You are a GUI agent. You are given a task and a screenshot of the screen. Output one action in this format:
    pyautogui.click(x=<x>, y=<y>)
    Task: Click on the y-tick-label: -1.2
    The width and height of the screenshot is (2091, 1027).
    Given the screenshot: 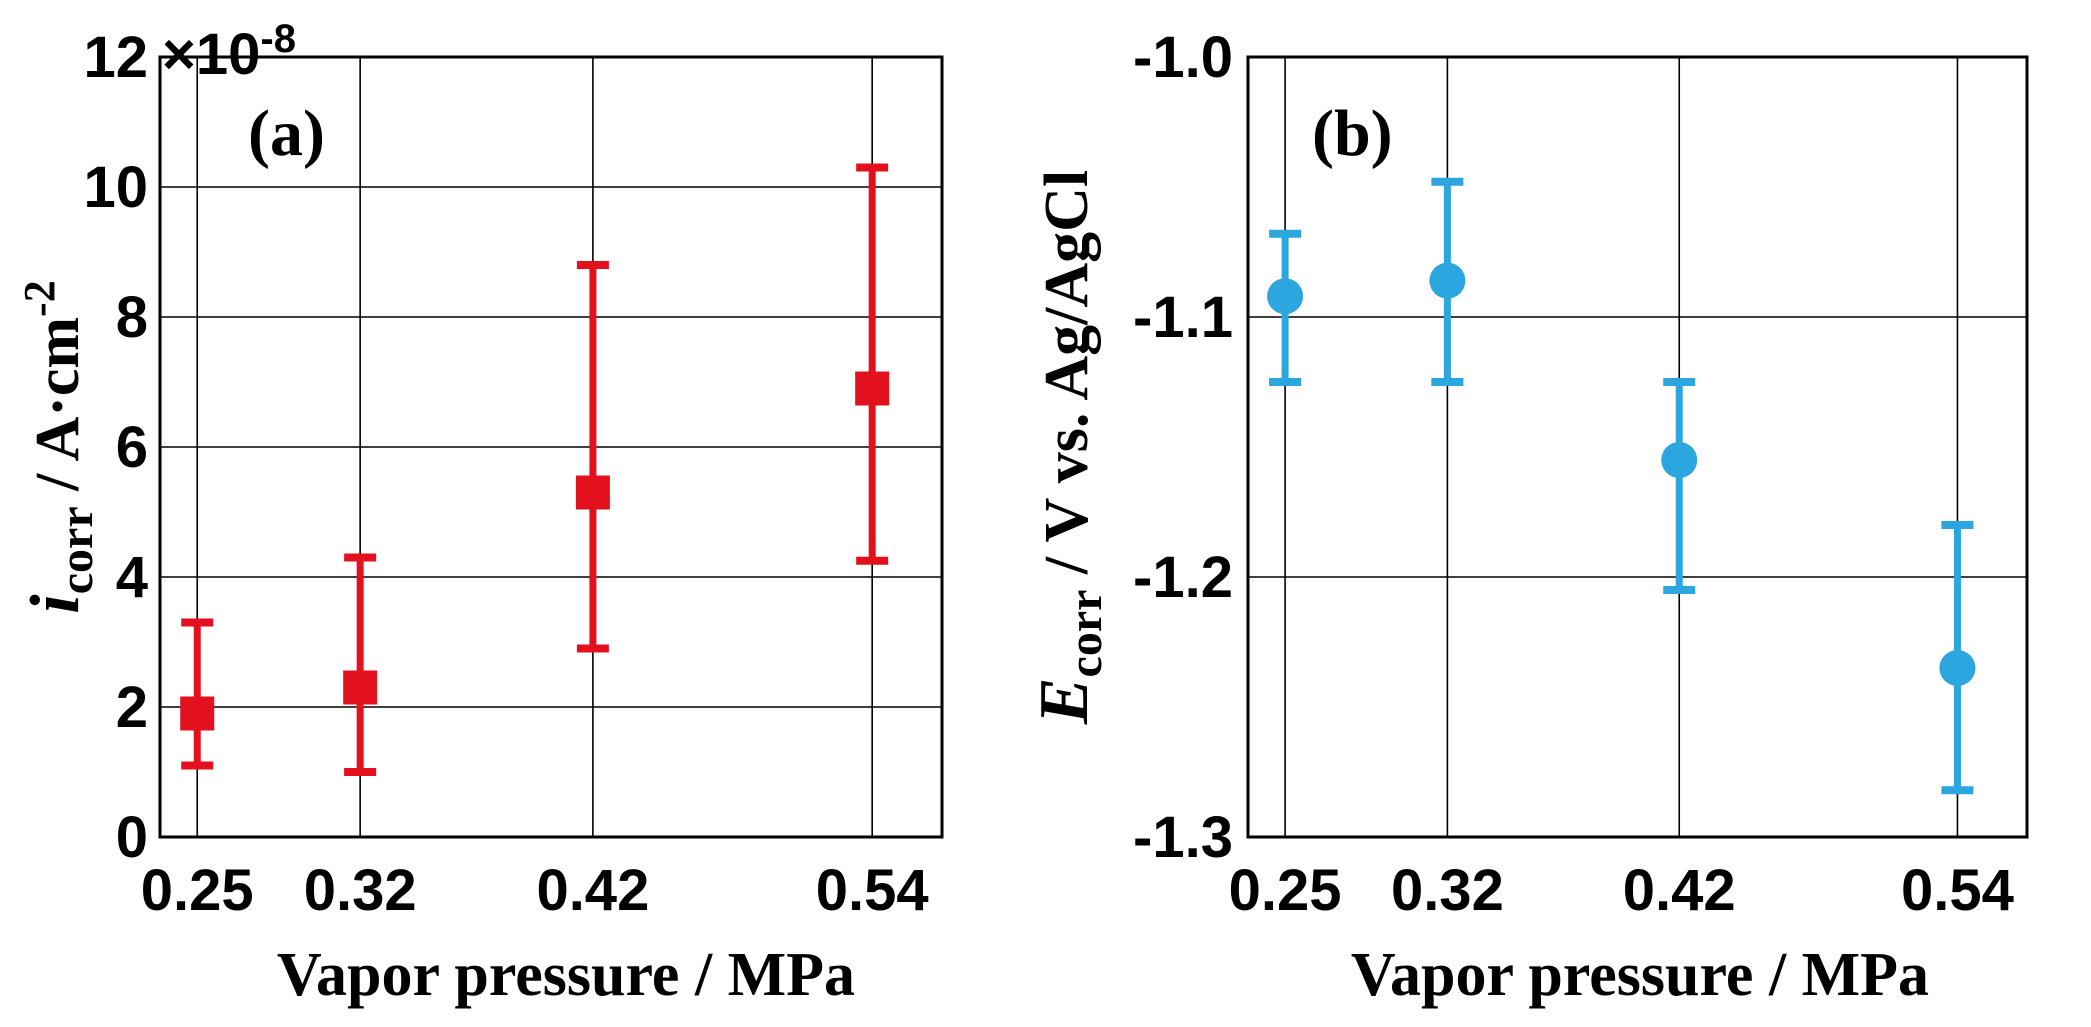 What is the action you would take?
    pyautogui.click(x=1183, y=577)
    